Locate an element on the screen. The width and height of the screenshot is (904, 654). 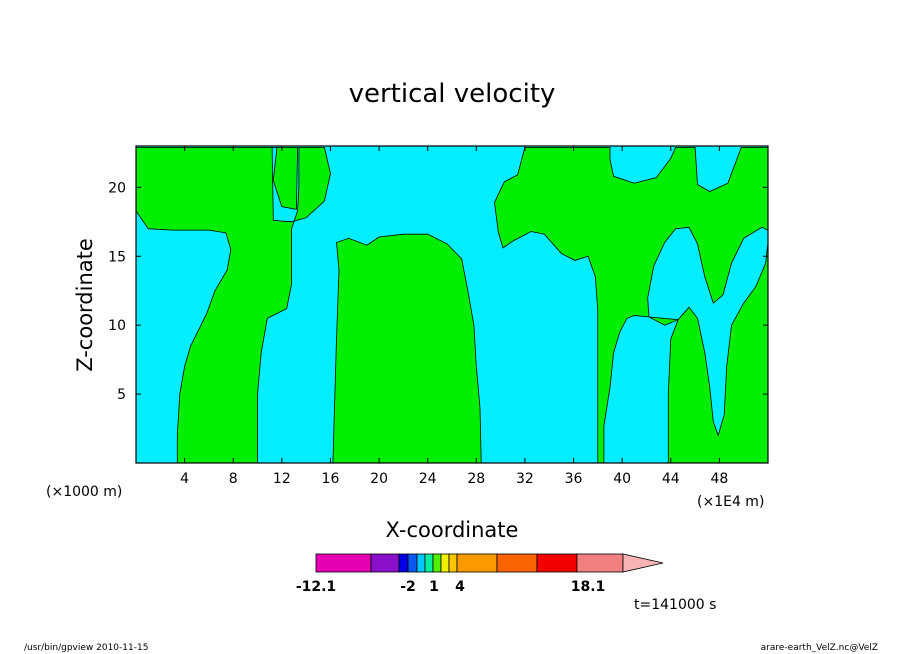
colorbar-label-max: 18.1 is located at coordinates (588, 587).